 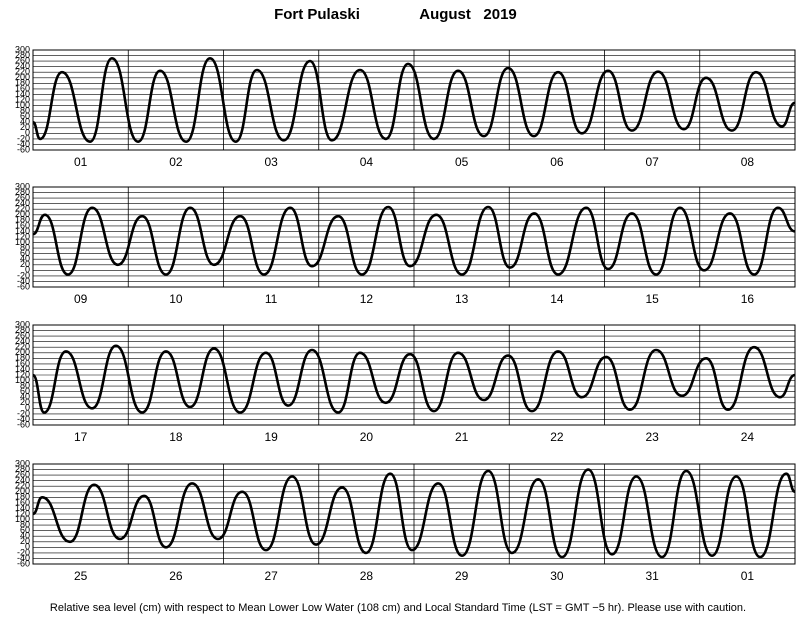 I want to click on station-title: Fort Pulaski, so click(x=317, y=14).